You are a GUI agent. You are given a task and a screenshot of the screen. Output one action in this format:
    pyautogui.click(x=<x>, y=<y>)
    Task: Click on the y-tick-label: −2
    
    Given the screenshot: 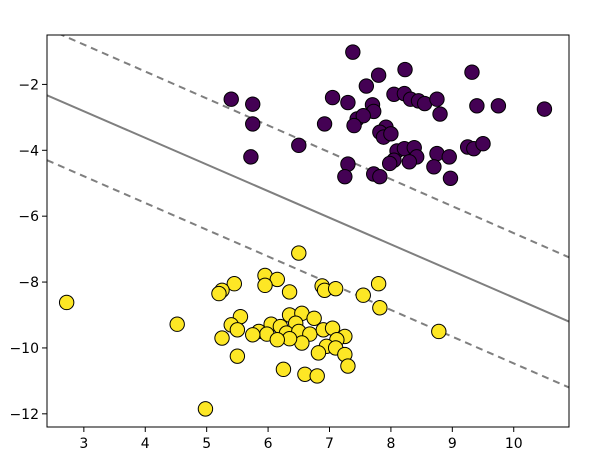 What is the action you would take?
    pyautogui.click(x=28, y=85)
    